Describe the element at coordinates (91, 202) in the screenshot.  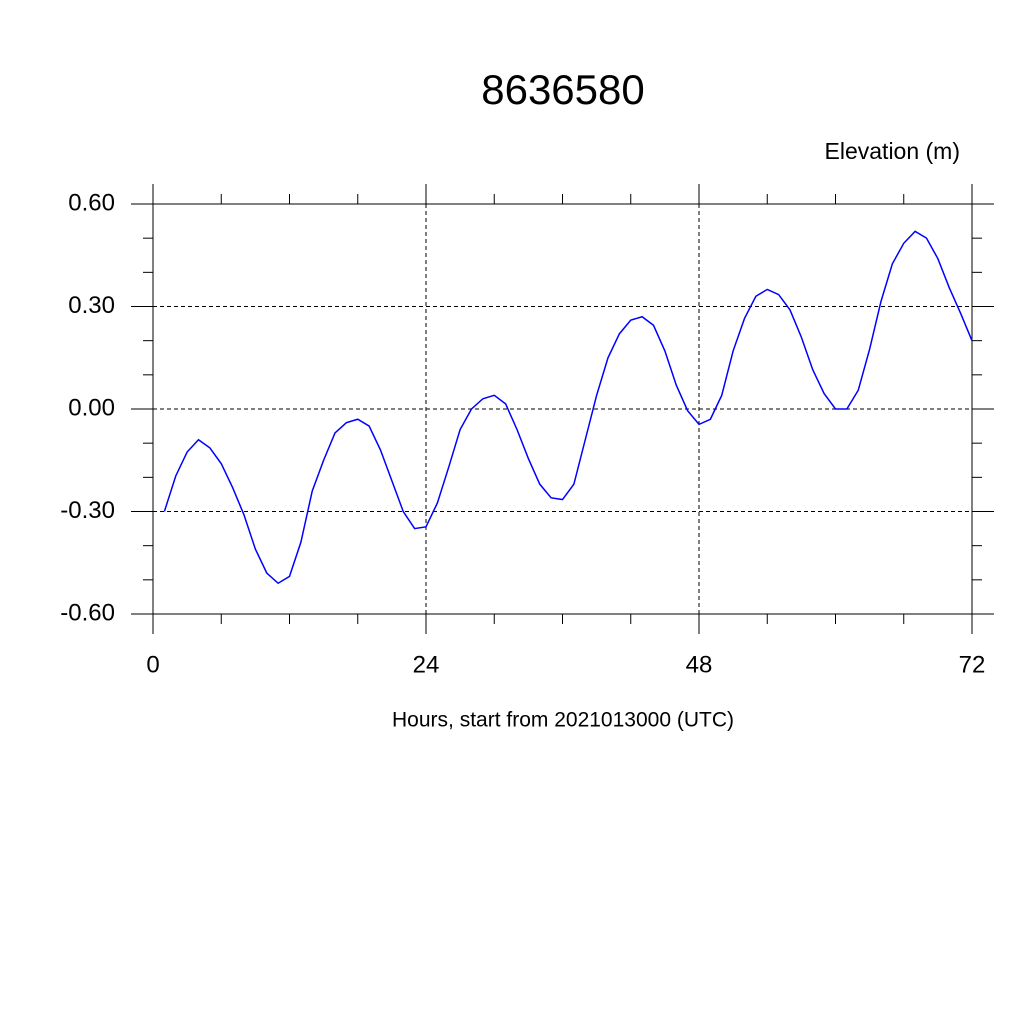
I see `y-tick-label: 0.60` at that location.